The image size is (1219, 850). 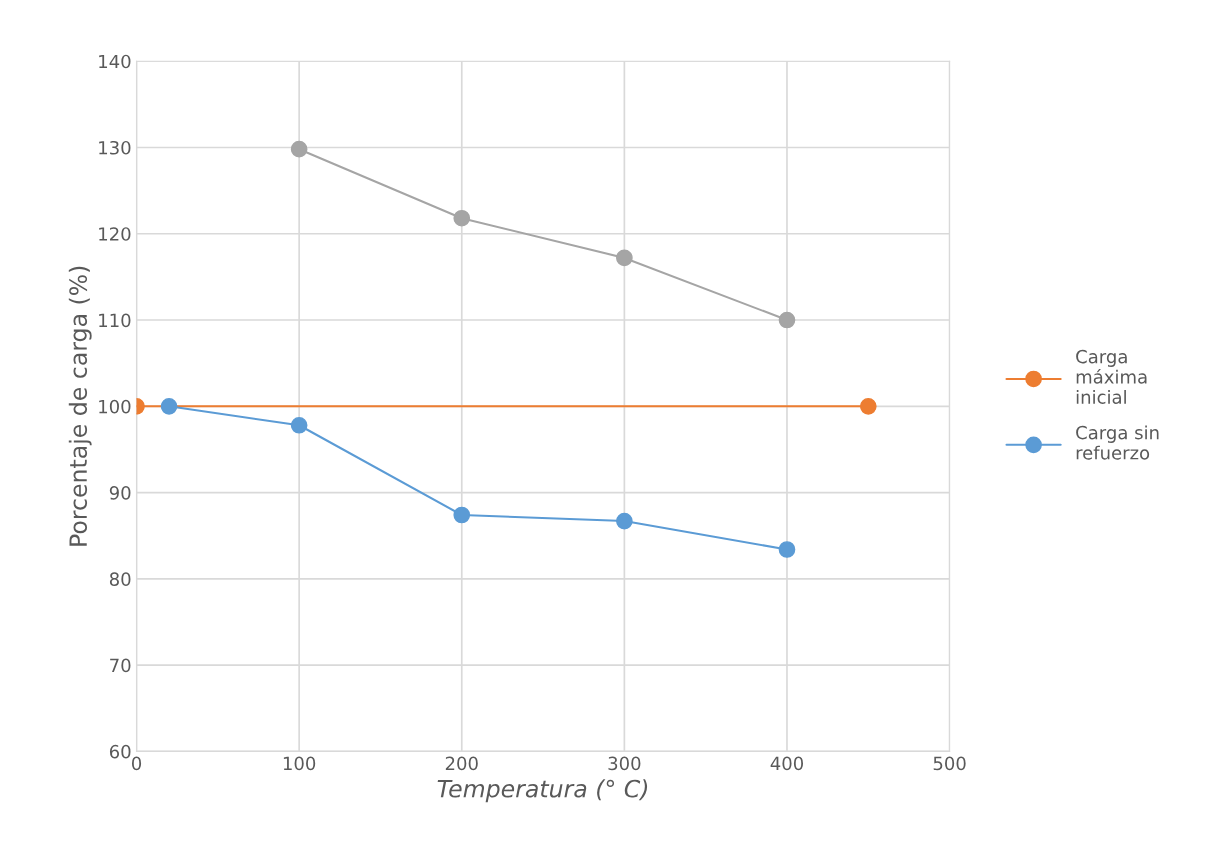 I want to click on x-axis-title: Temperatura (° C), so click(x=542, y=791).